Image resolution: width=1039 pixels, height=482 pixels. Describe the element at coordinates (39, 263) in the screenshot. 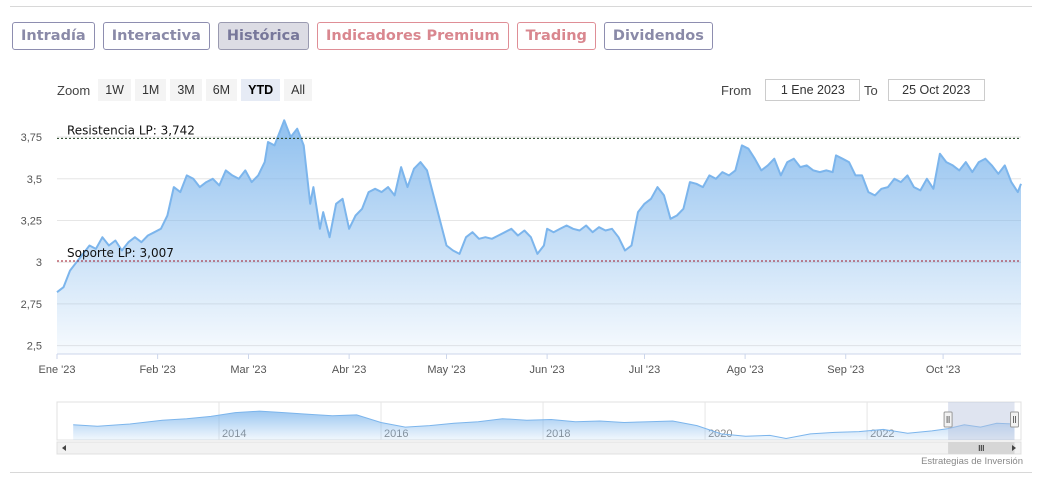

I see `y-tick-label: 3` at that location.